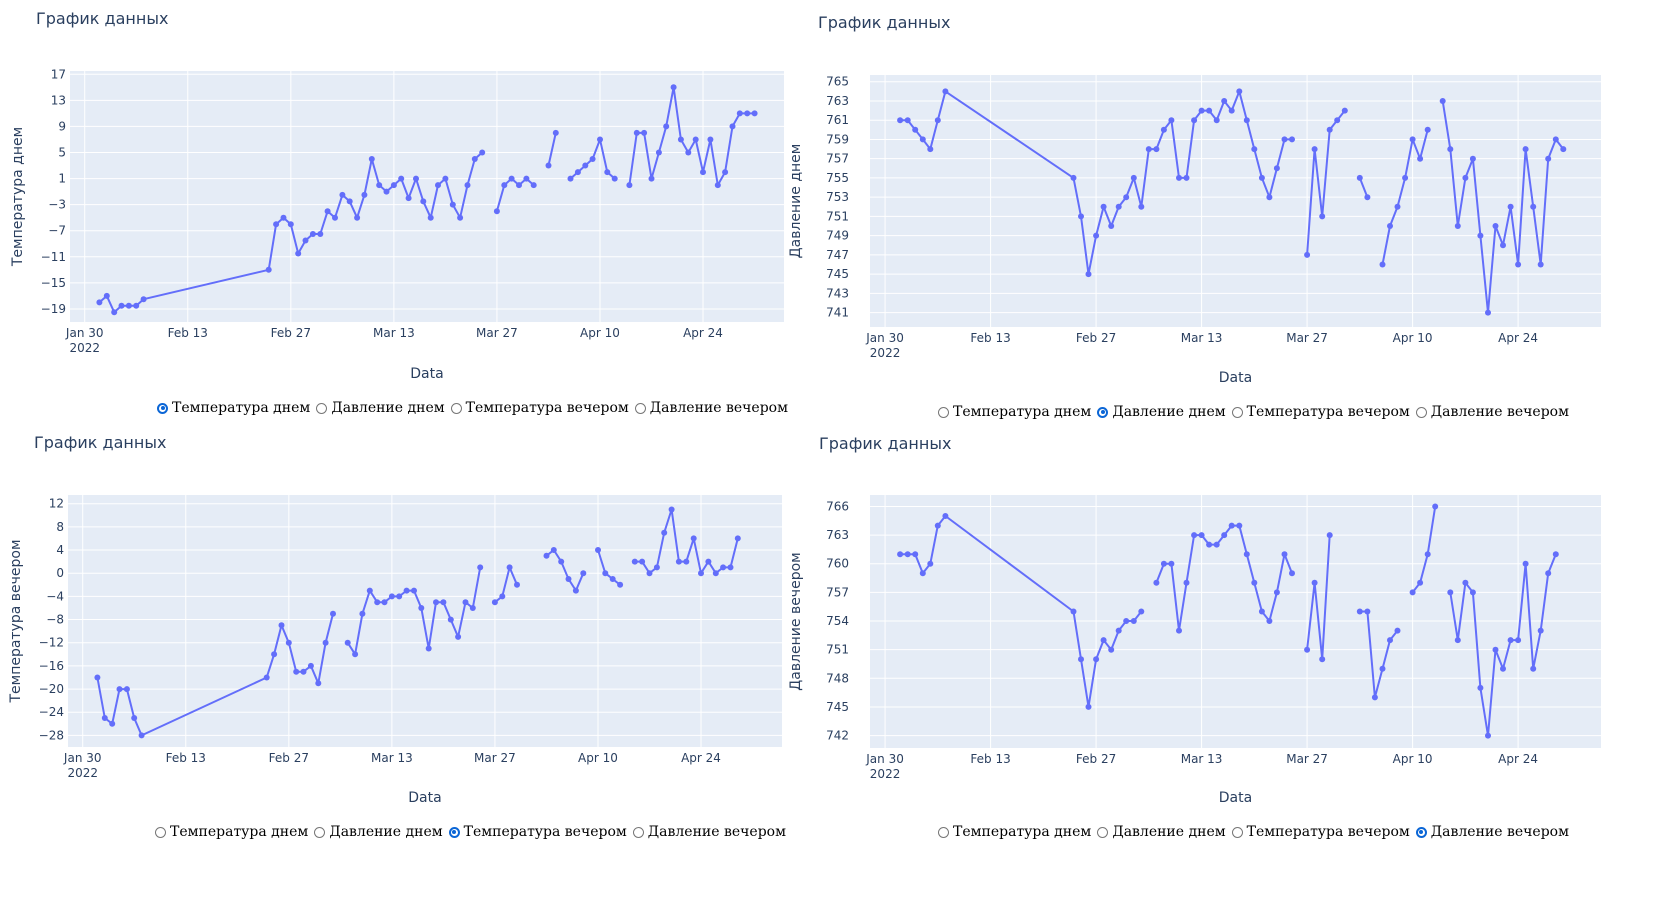 This screenshot has width=1673, height=908. I want to click on y-tick-label: 748, so click(837, 678).